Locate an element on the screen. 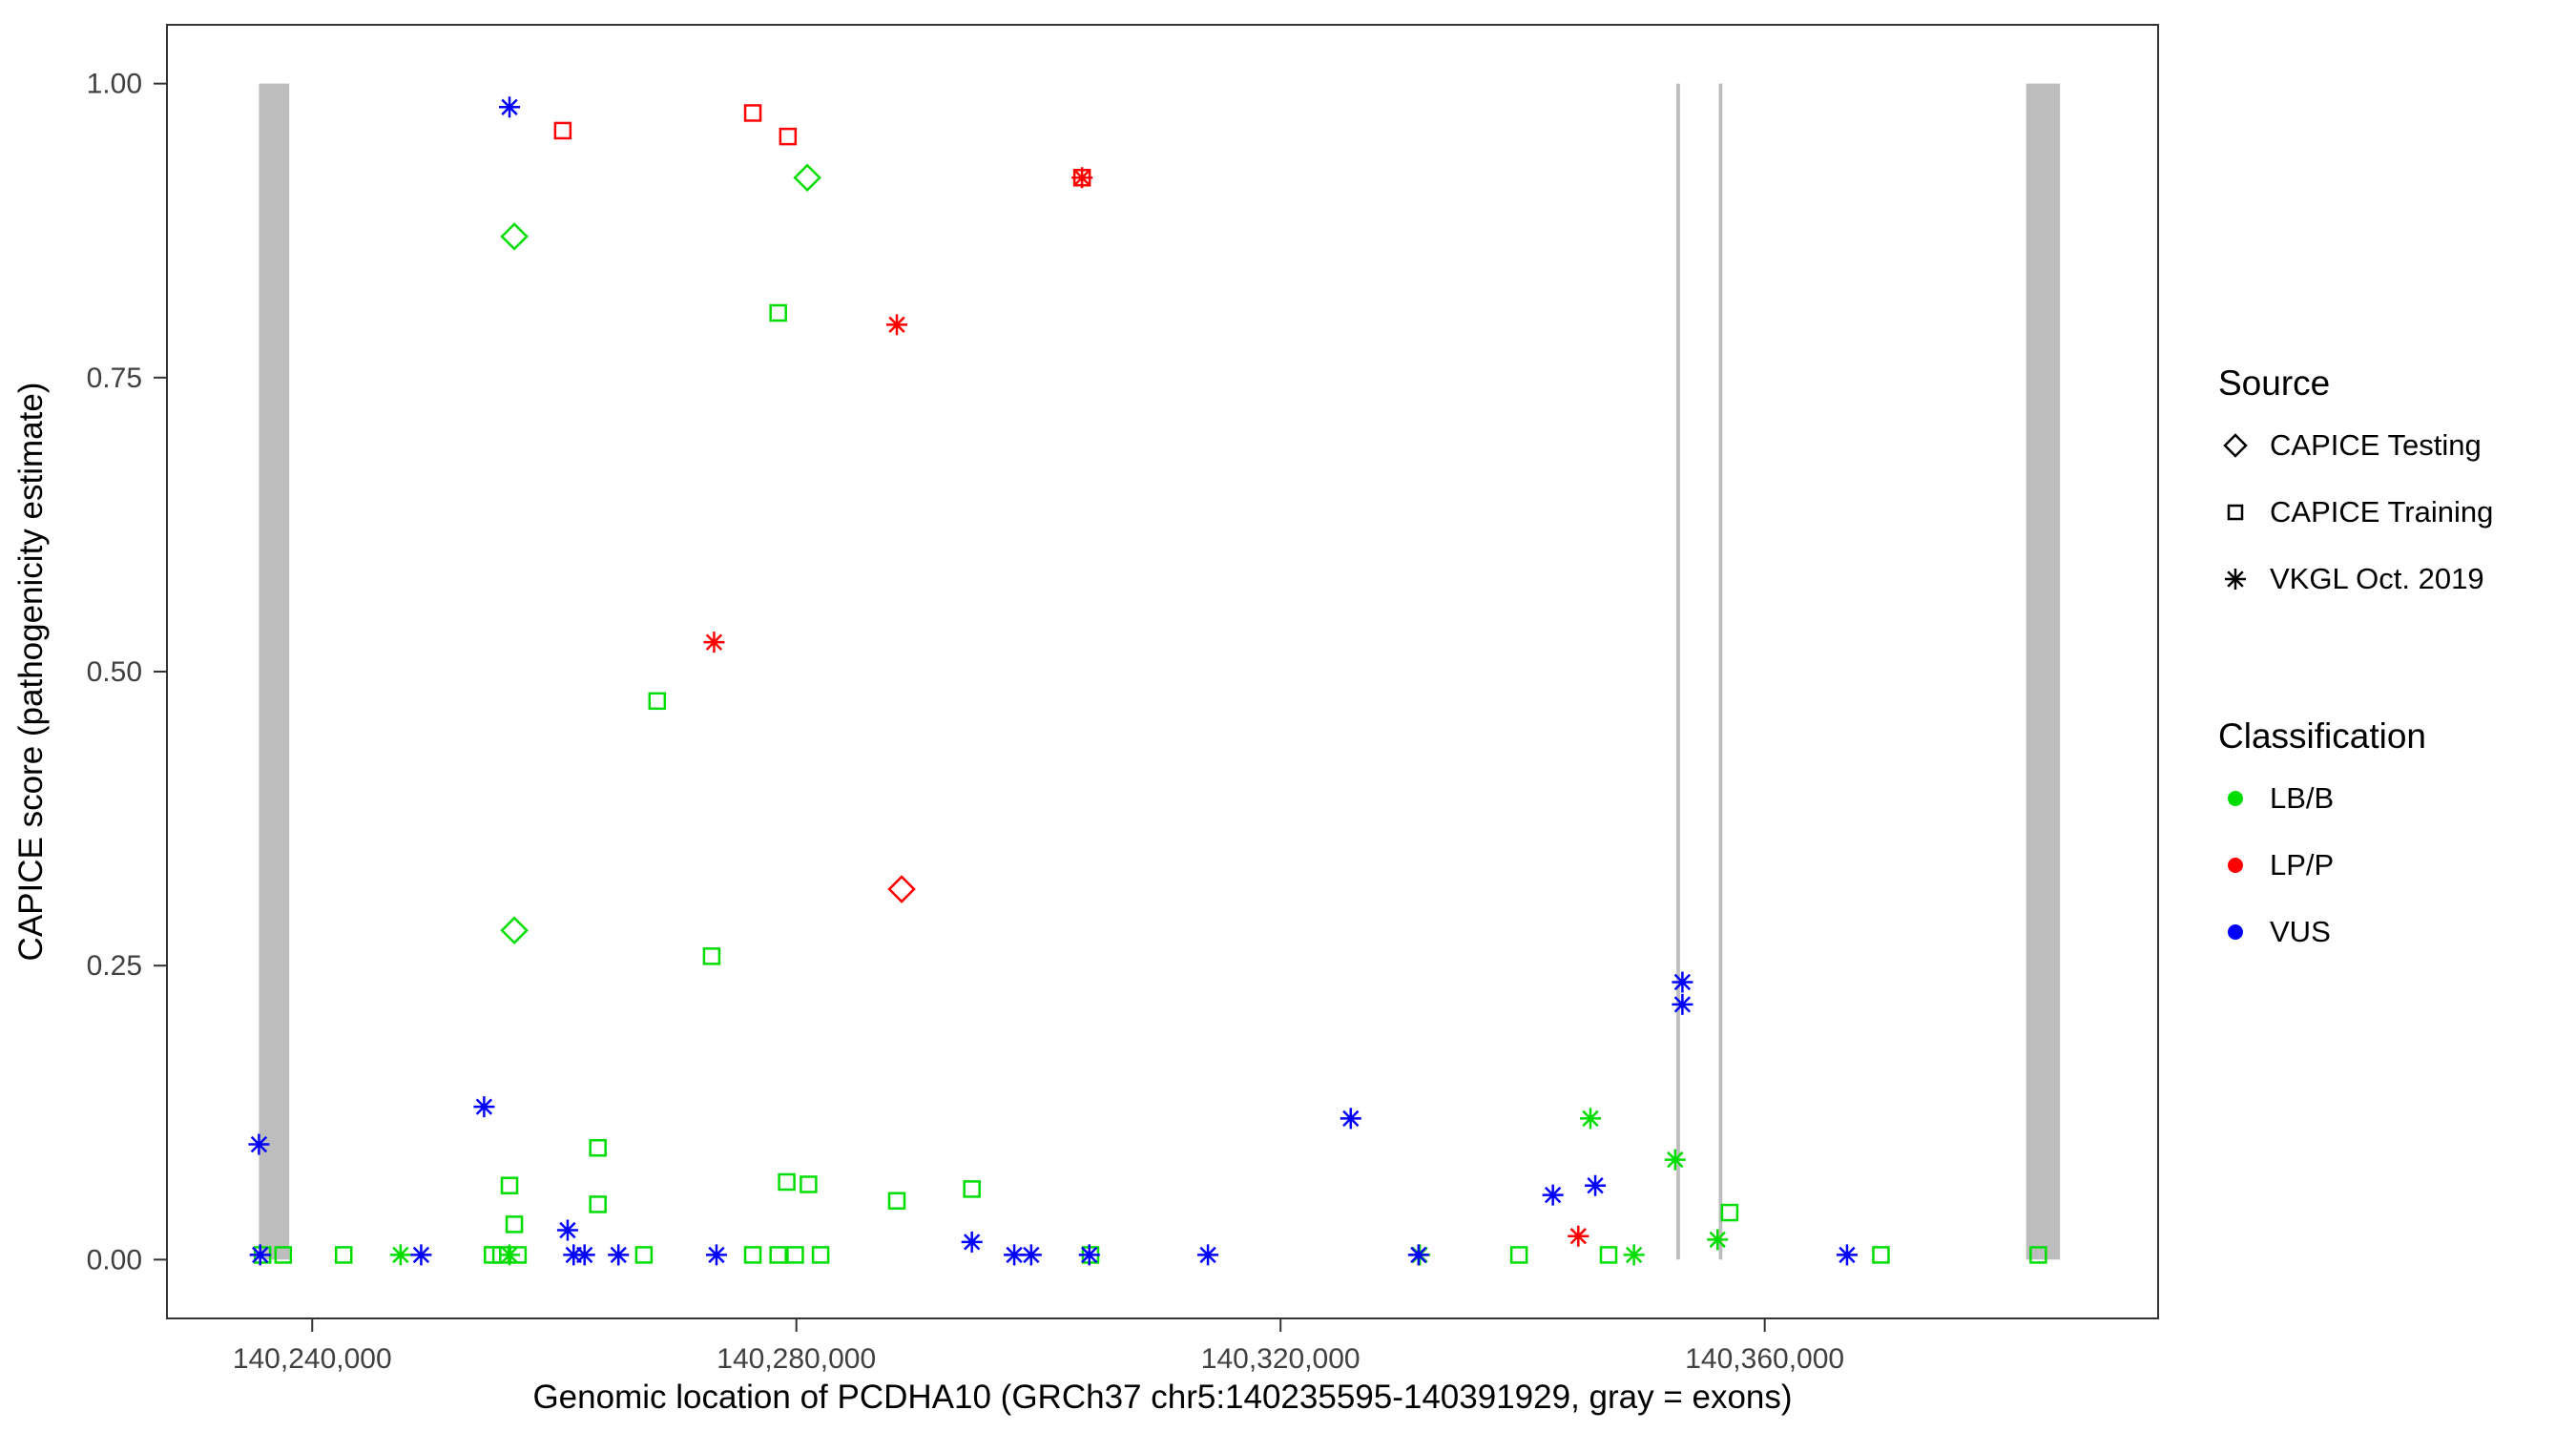 The height and width of the screenshot is (1431, 2576). y-axis-tick-label: 1.00 is located at coordinates (114, 84).